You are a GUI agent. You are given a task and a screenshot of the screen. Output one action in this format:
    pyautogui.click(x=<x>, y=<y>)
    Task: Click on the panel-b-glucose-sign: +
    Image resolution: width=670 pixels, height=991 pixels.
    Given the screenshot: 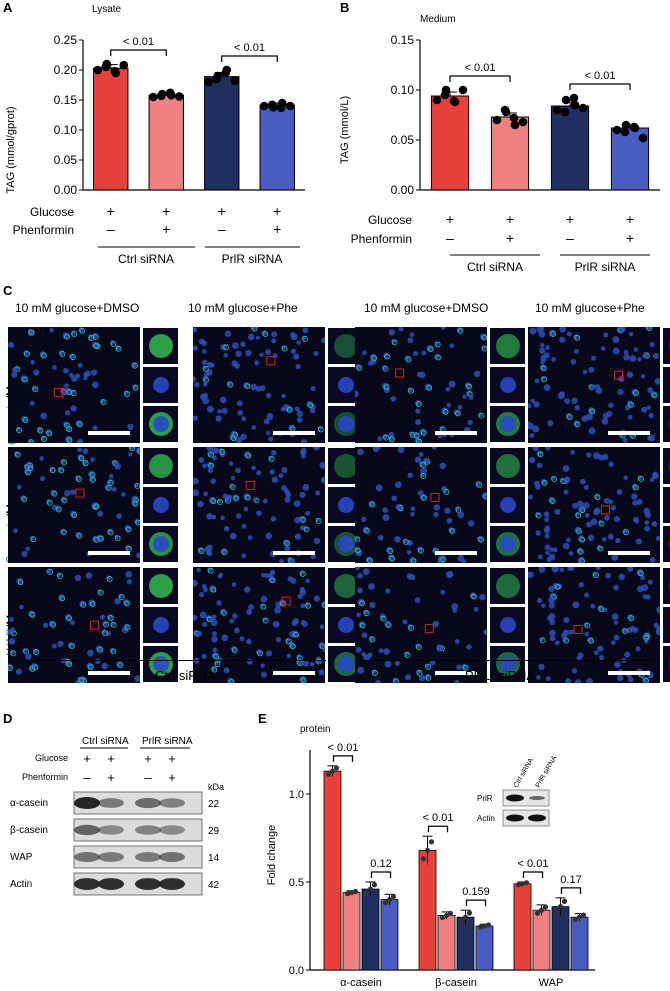 What is the action you would take?
    pyautogui.click(x=570, y=219)
    